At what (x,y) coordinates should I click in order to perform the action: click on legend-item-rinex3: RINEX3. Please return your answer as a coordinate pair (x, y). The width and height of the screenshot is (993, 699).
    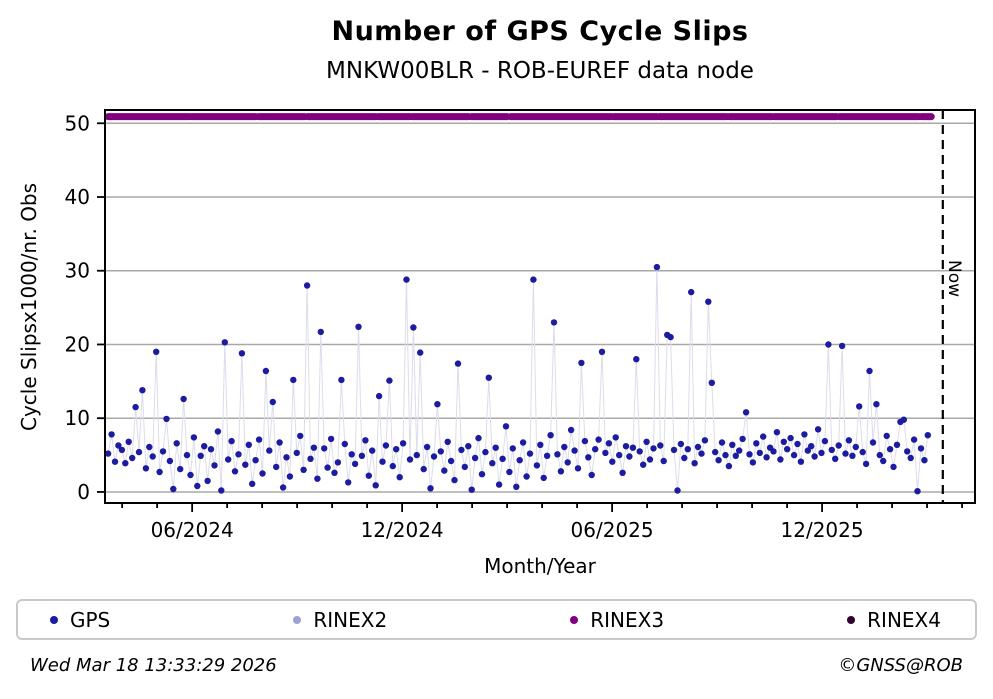
    Looking at the image, I should click on (617, 620).